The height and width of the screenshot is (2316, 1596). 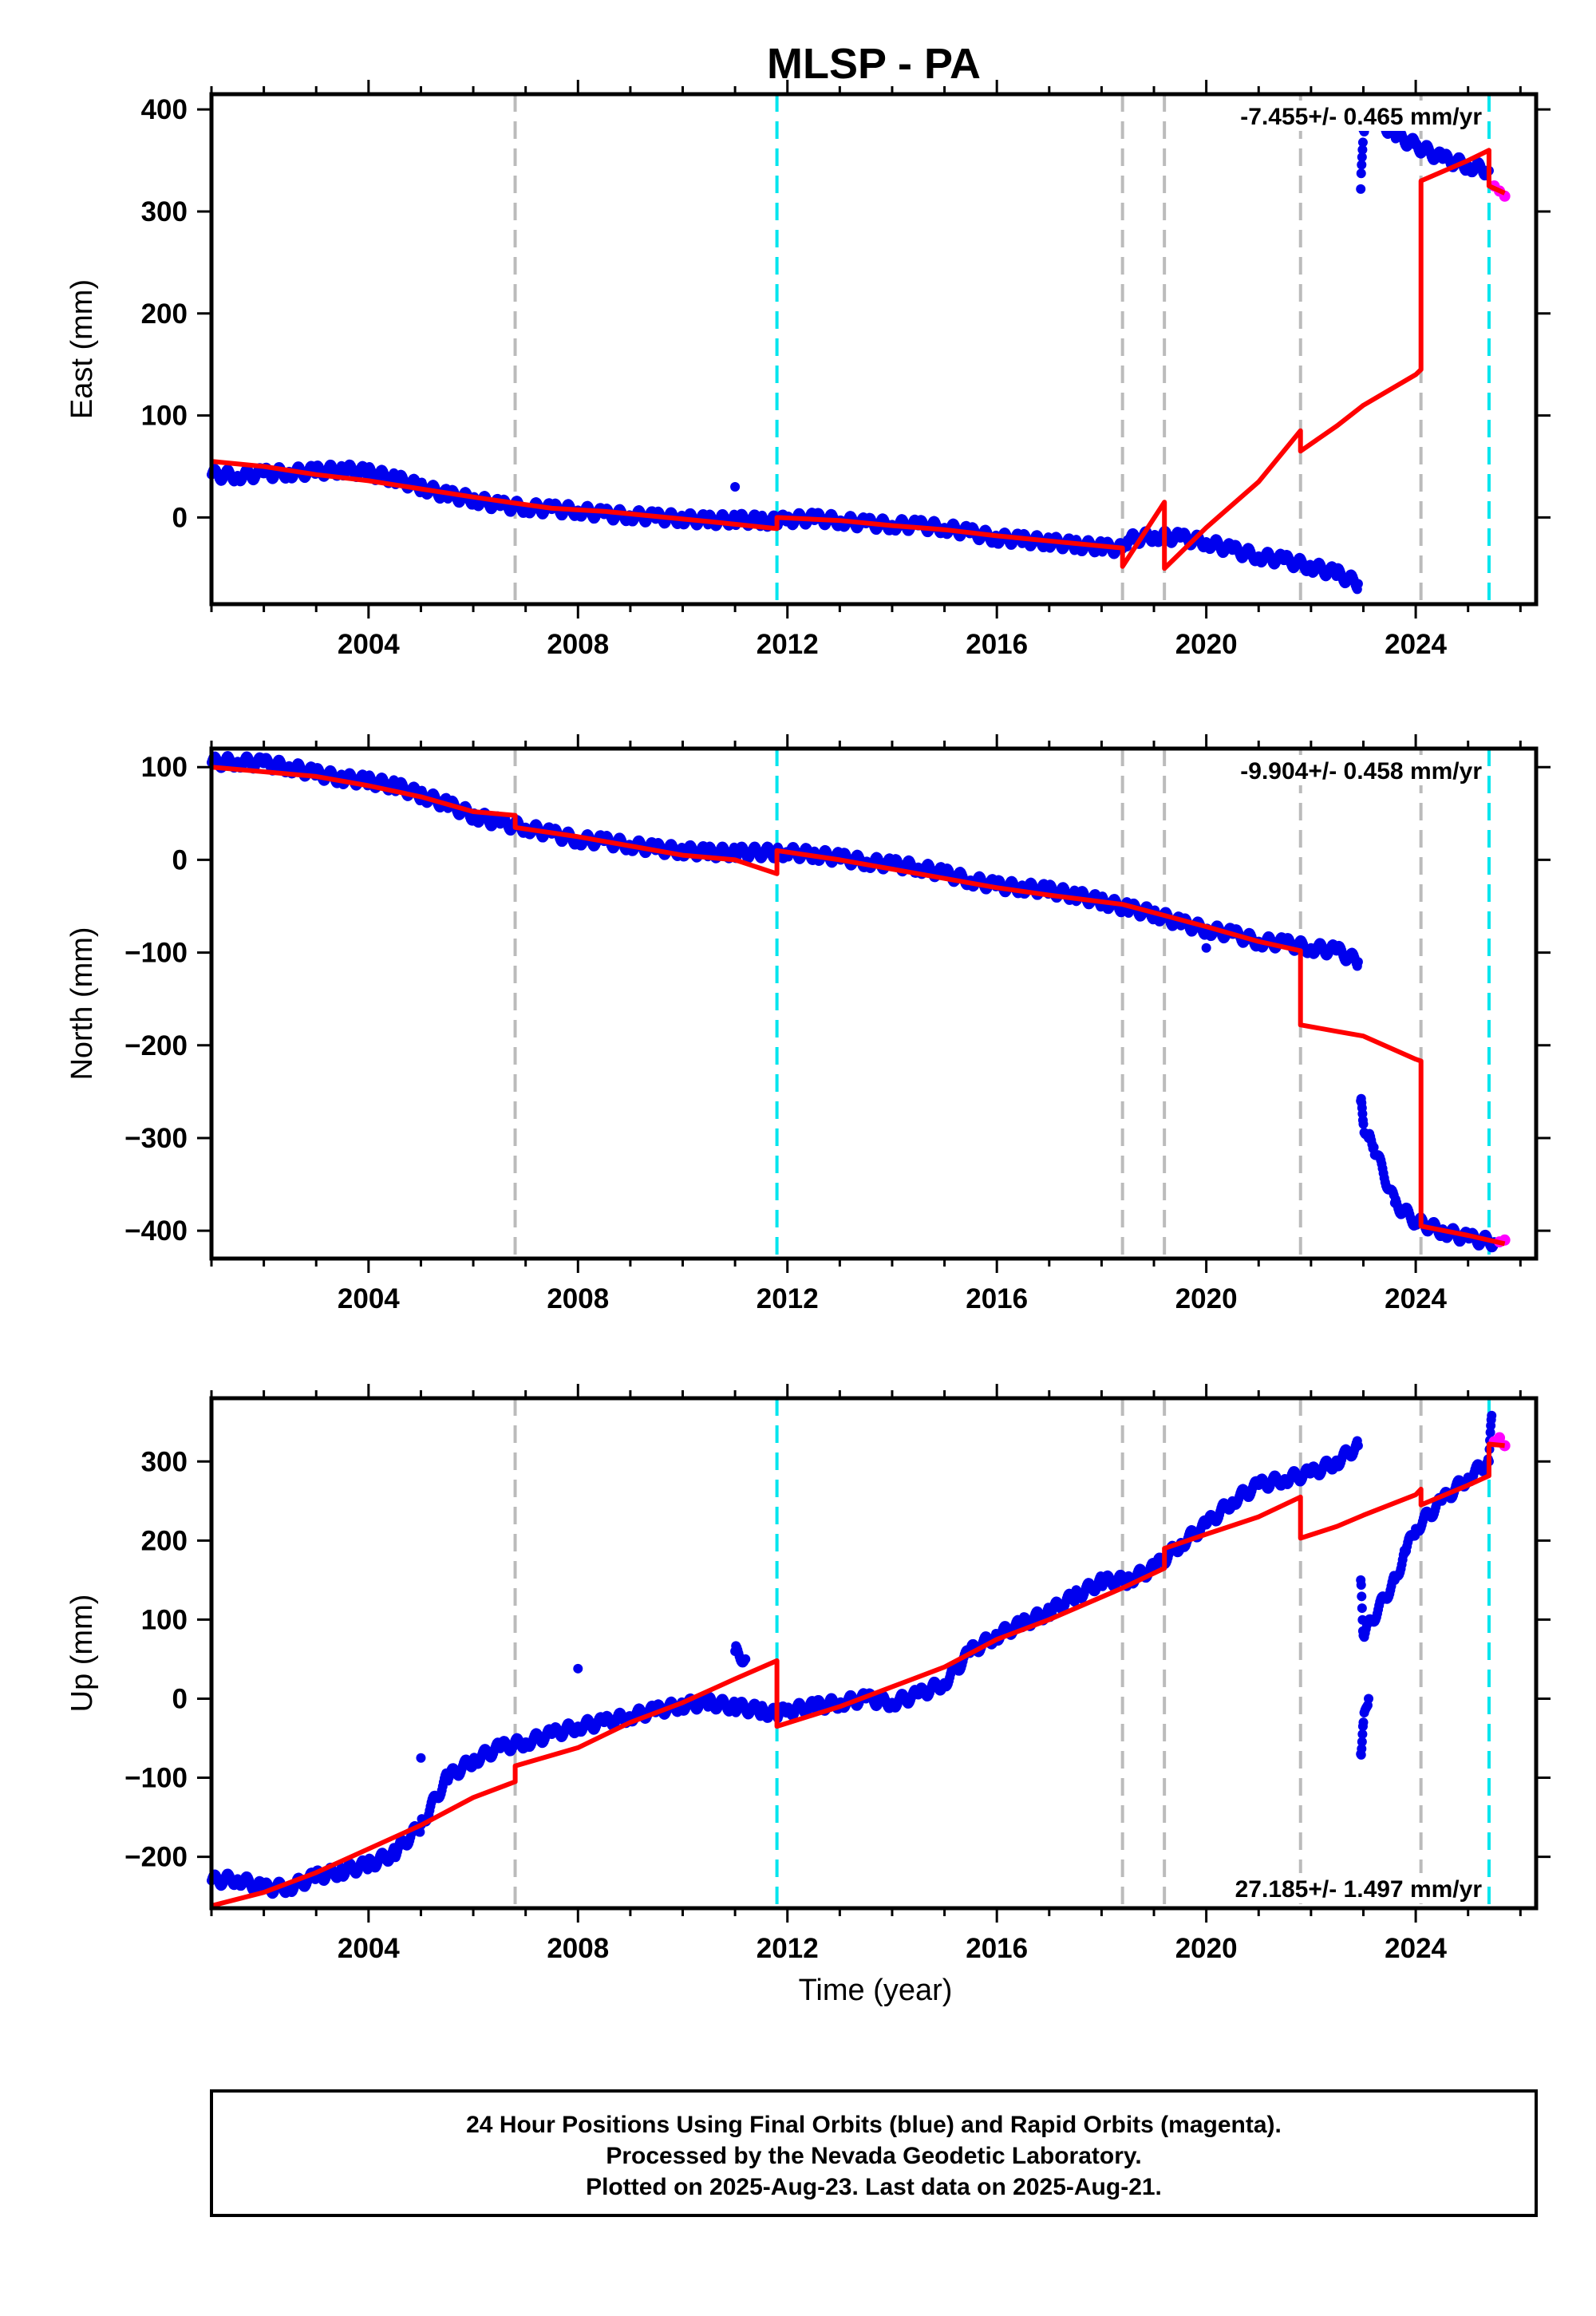 I want to click on east-y-tick-label-4: 400, so click(x=164, y=109).